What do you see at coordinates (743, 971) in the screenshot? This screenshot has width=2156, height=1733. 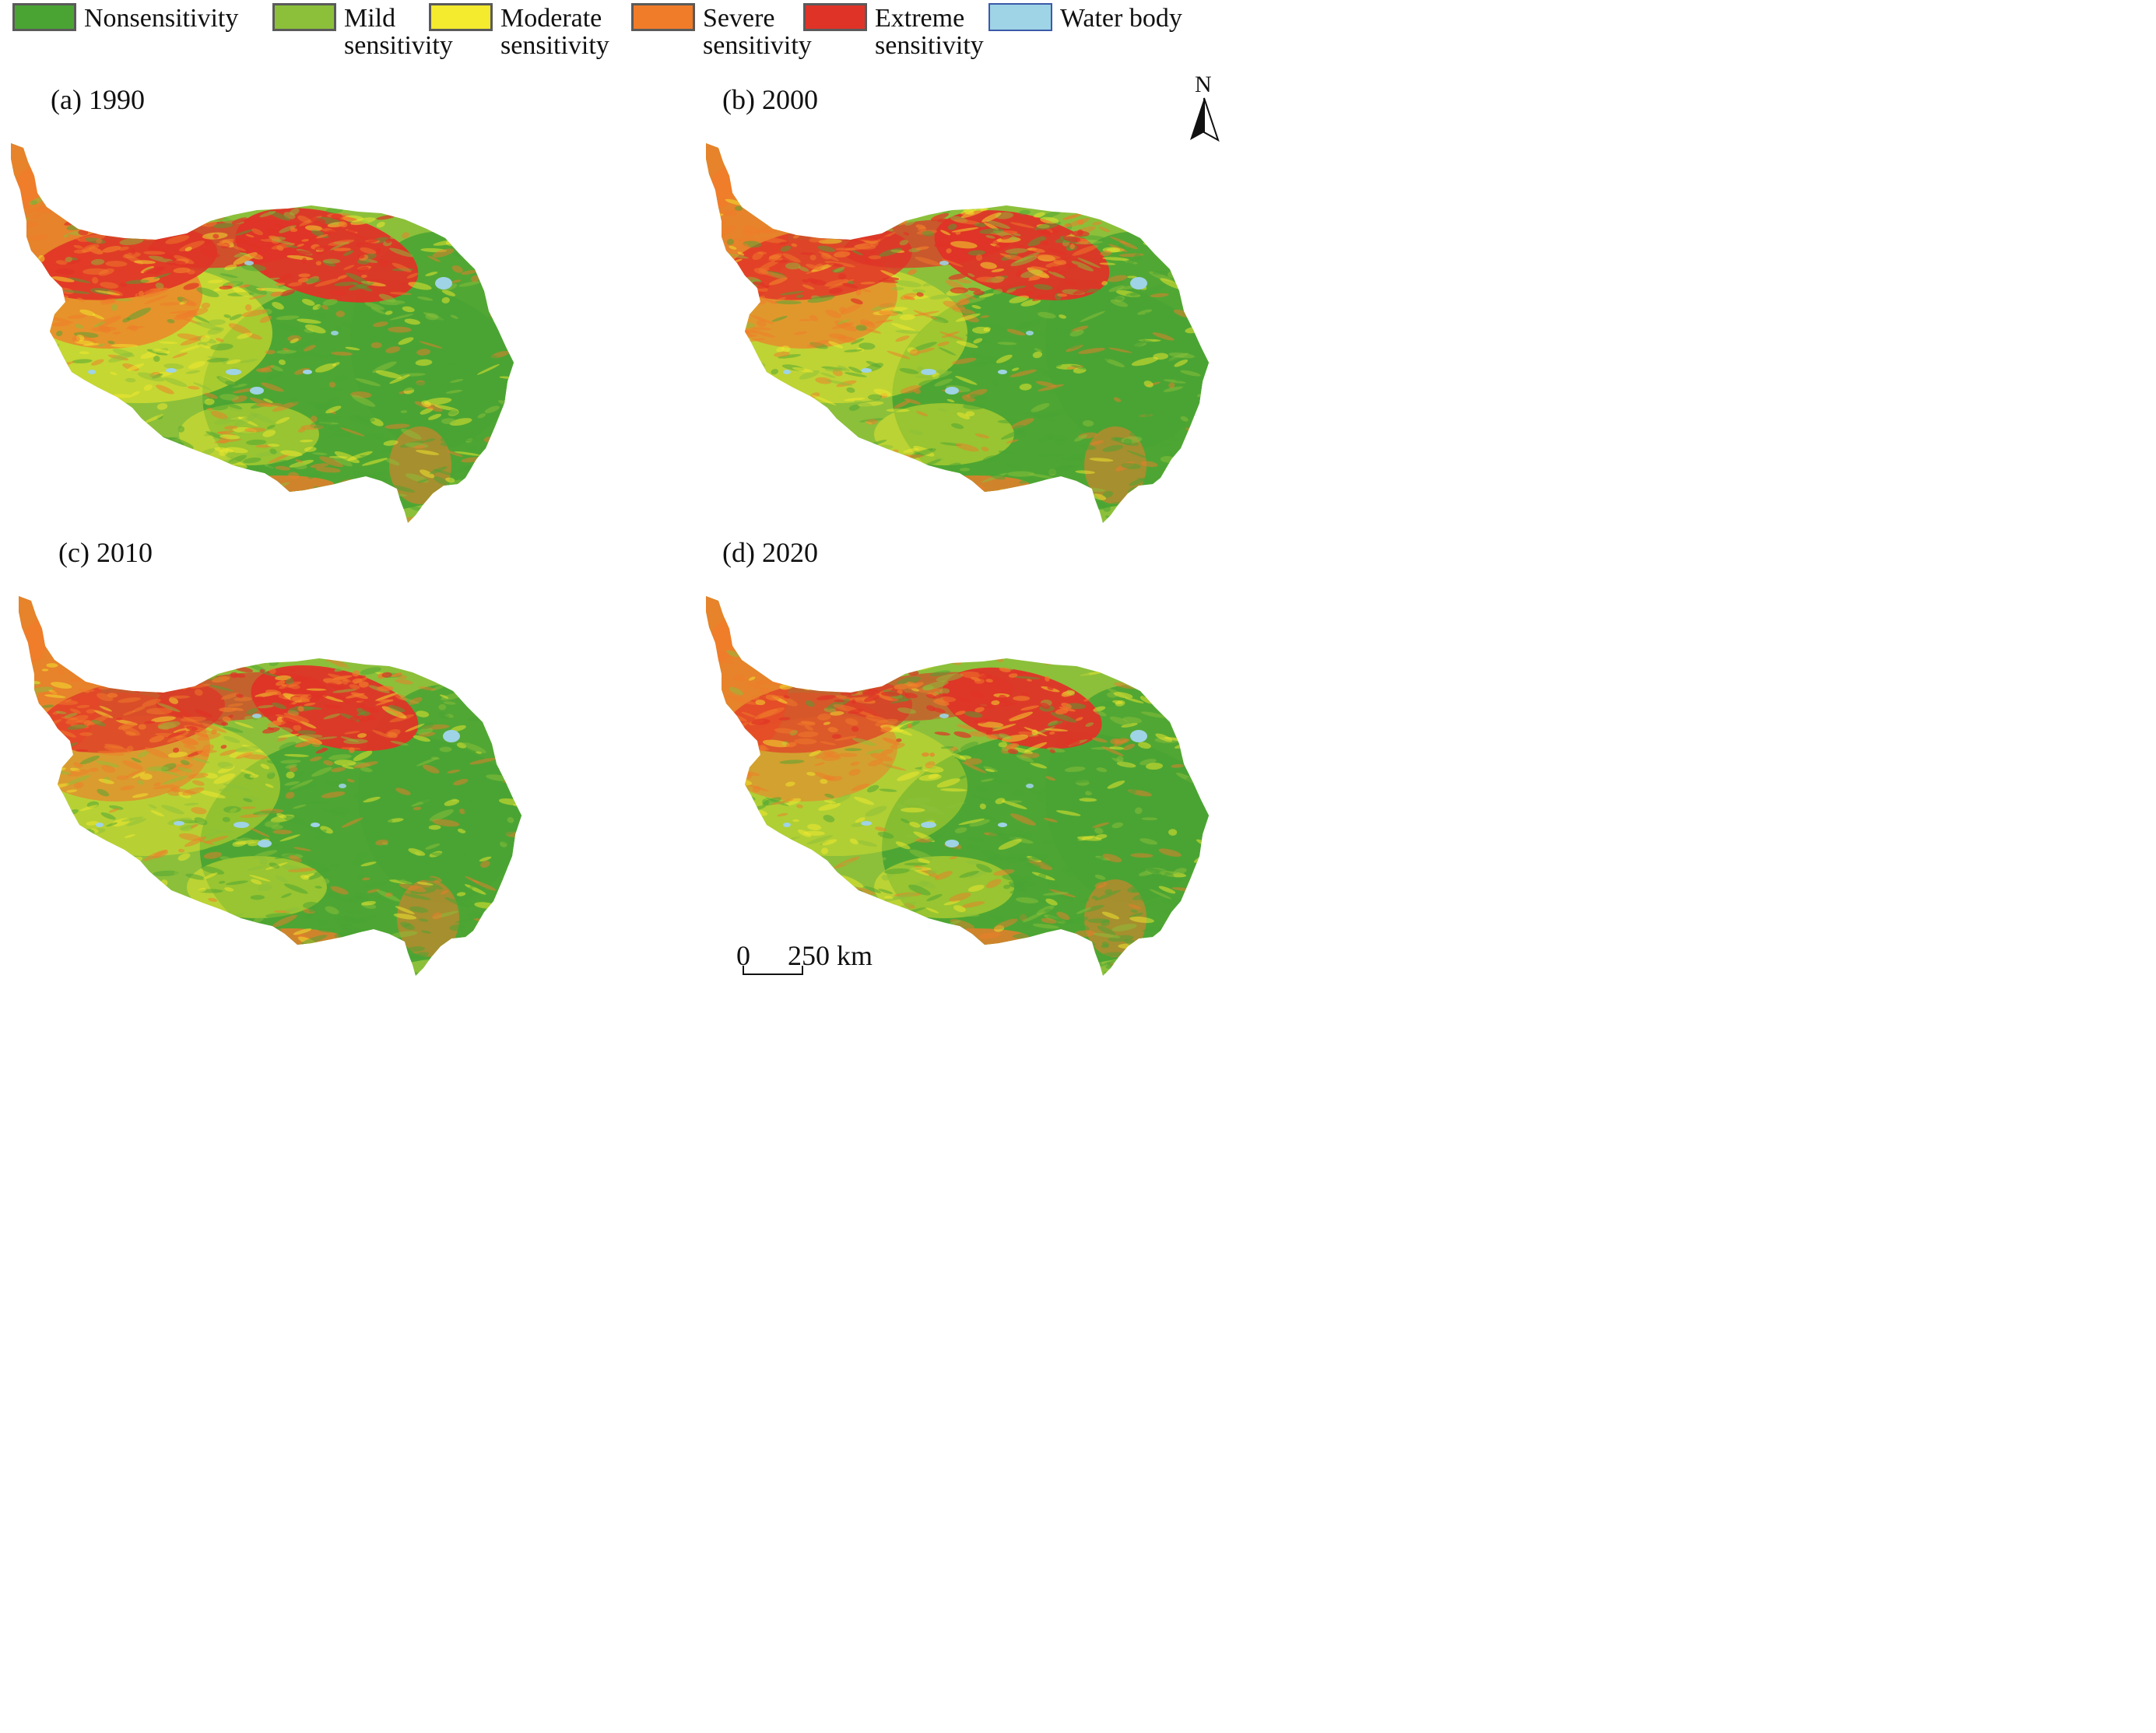 I see `scale-tick-start` at bounding box center [743, 971].